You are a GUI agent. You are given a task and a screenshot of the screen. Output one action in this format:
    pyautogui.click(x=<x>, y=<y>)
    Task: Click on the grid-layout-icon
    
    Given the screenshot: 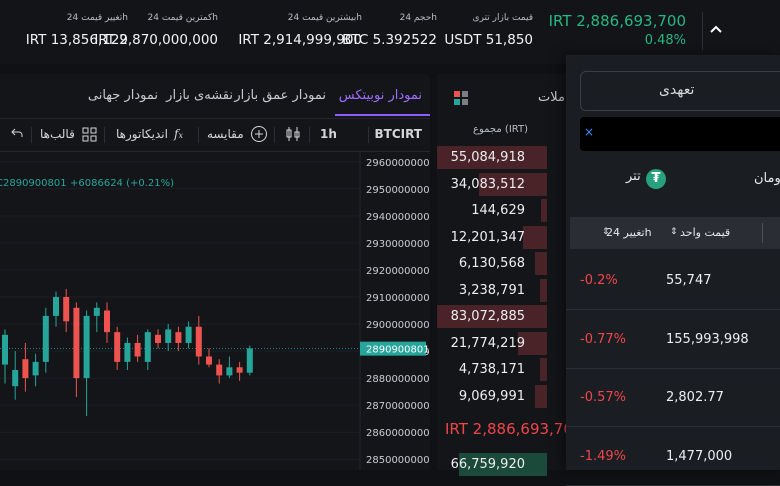 What is the action you would take?
    pyautogui.click(x=89, y=136)
    